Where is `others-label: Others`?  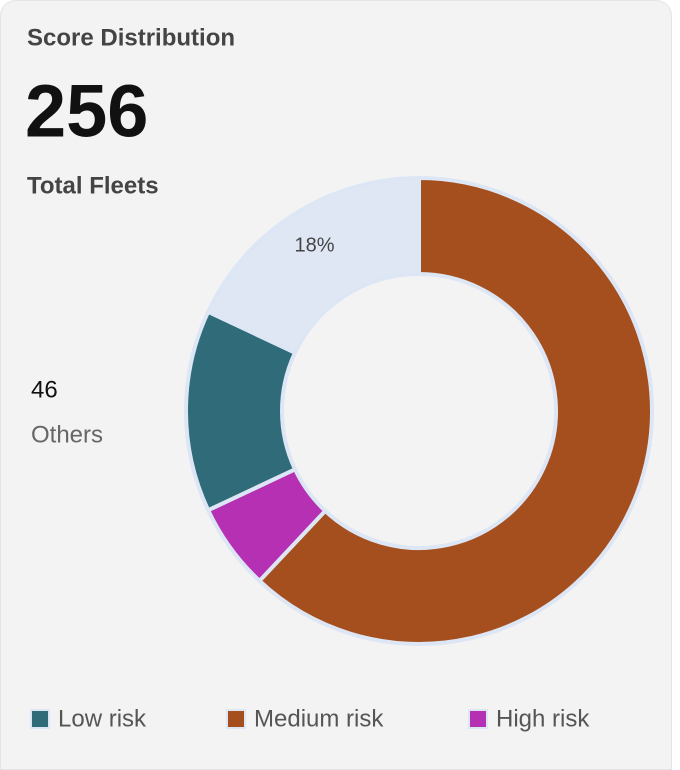
others-label: Others is located at coordinates (67, 434).